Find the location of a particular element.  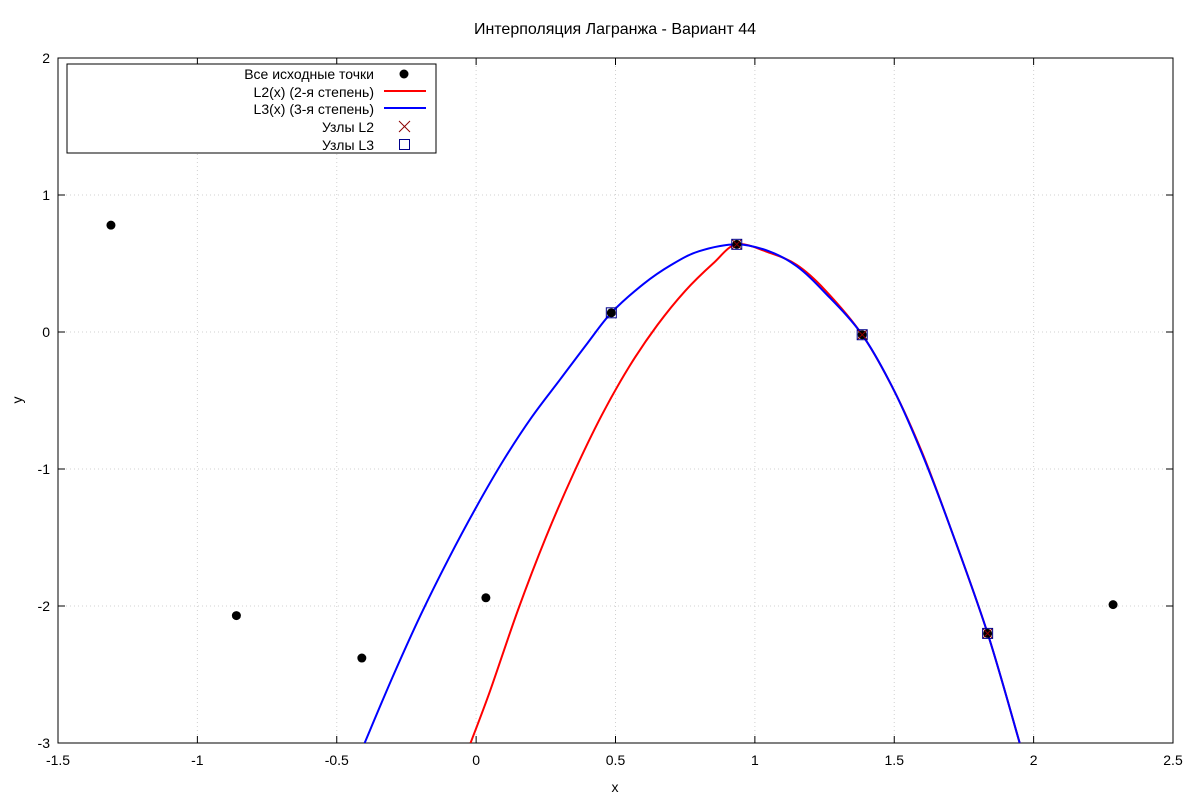

x-tick-label: 0.5 is located at coordinates (616, 760).